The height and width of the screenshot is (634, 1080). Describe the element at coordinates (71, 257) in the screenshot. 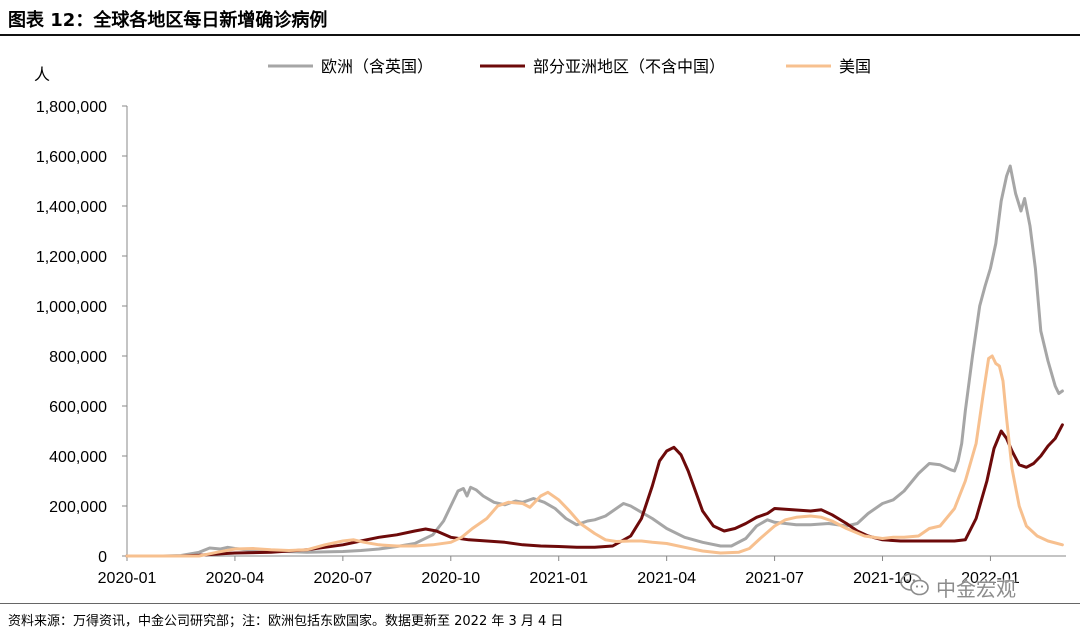

I see `y-tick-label: 1,200,000` at that location.